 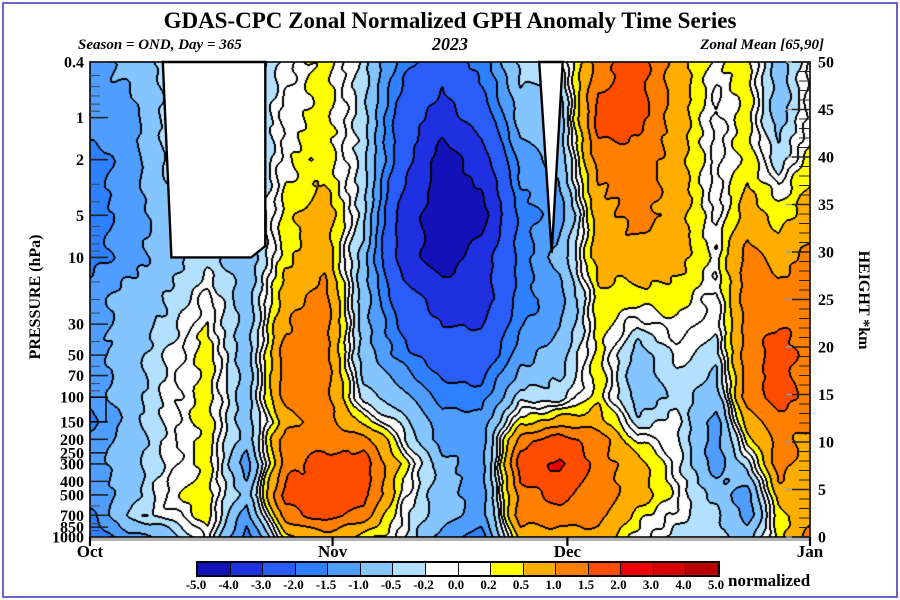 What do you see at coordinates (822, 538) in the screenshot?
I see `height-tick-label: 0` at bounding box center [822, 538].